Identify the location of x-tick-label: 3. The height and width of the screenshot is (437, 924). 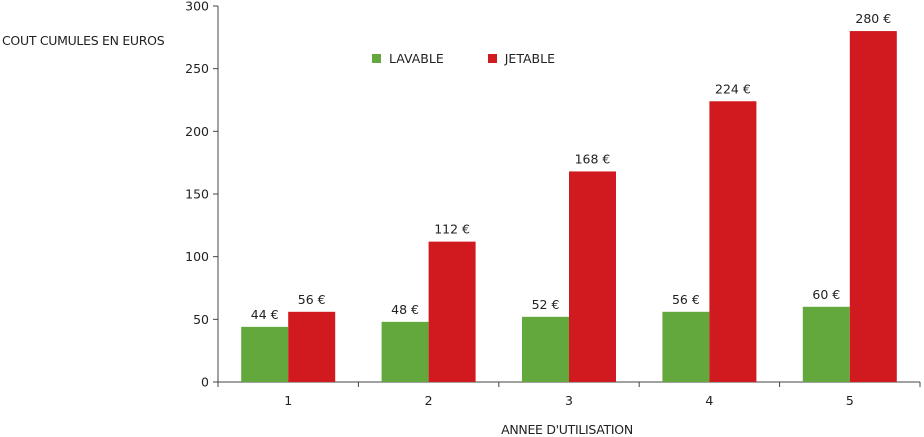
(569, 400).